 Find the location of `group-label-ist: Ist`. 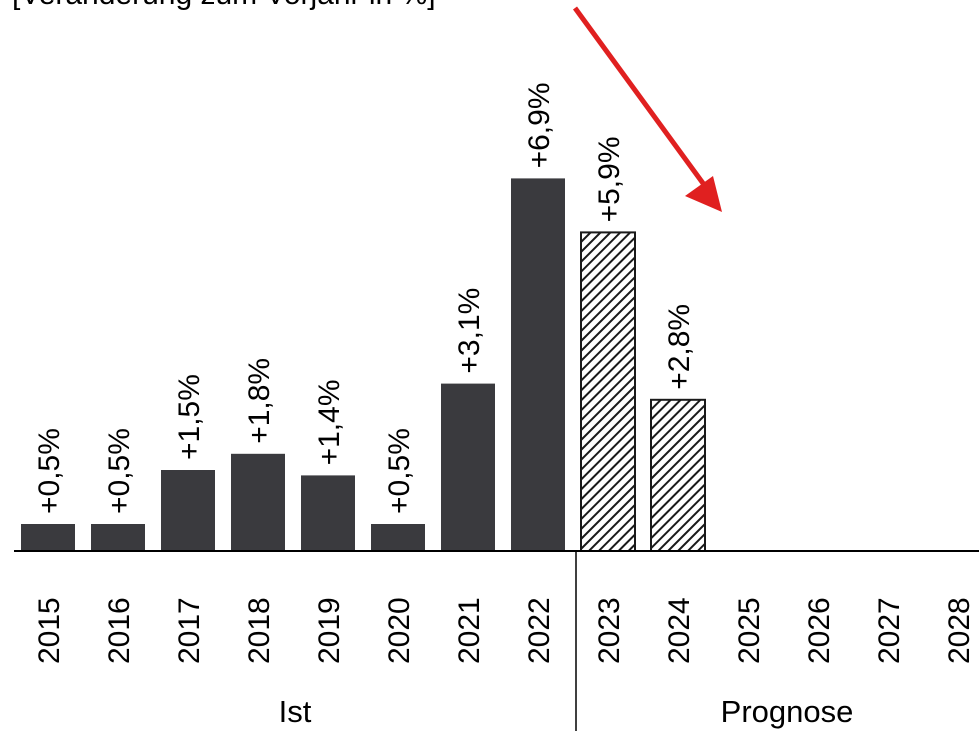

group-label-ist: Ist is located at coordinates (295, 711).